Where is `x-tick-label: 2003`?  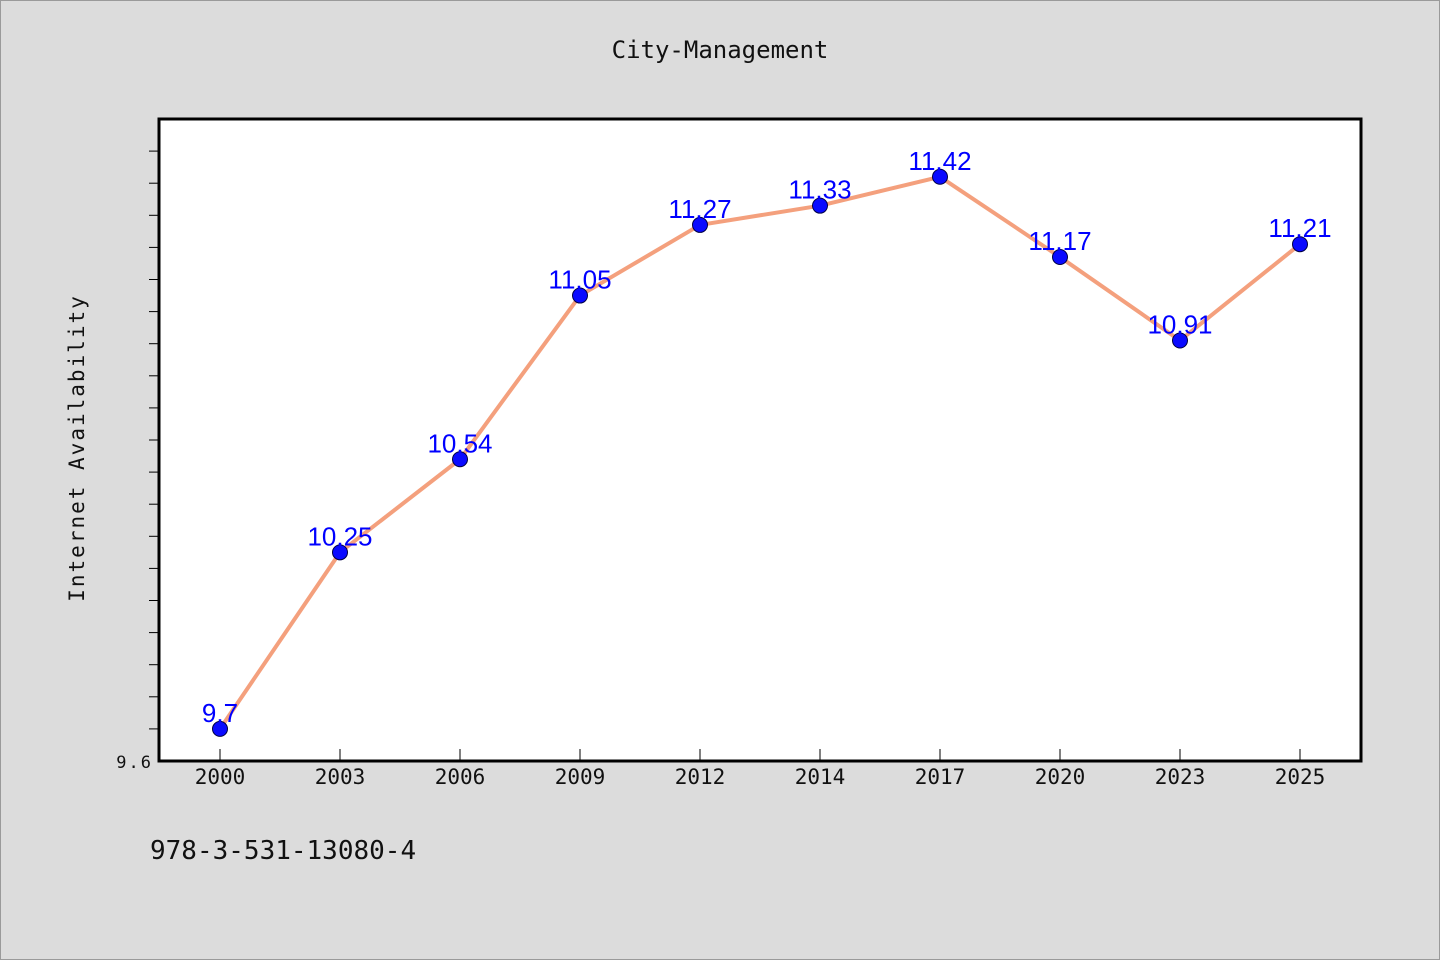 x-tick-label: 2003 is located at coordinates (340, 777).